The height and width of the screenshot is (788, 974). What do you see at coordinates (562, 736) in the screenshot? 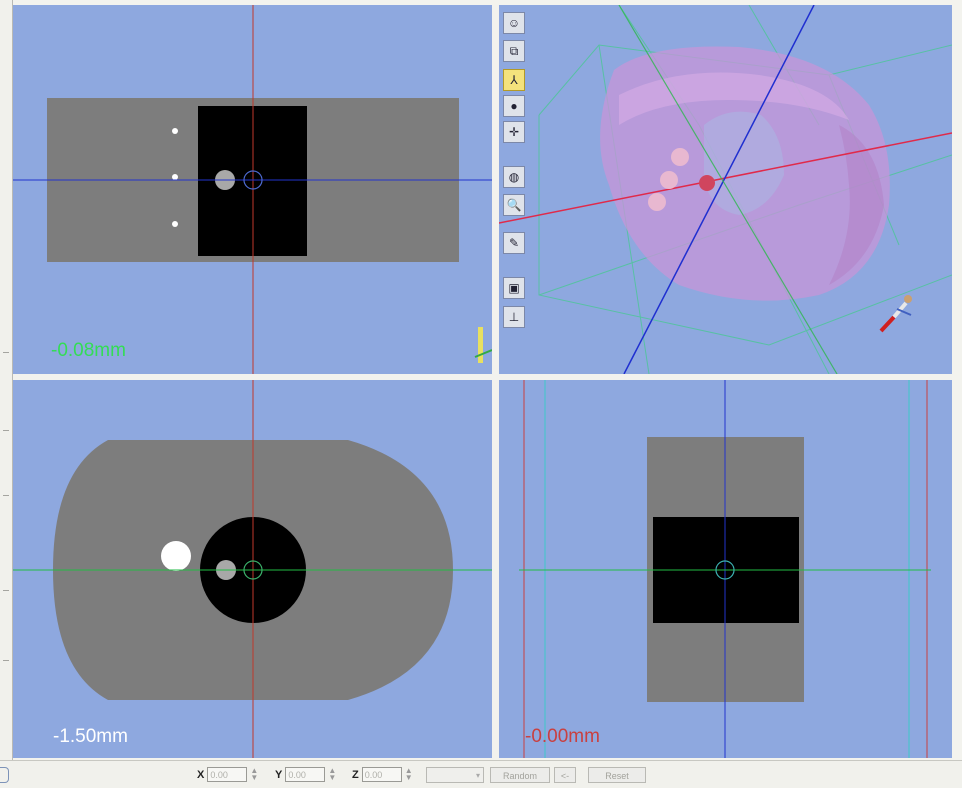
I see `sagittal-slice-label: -0.00mm` at bounding box center [562, 736].